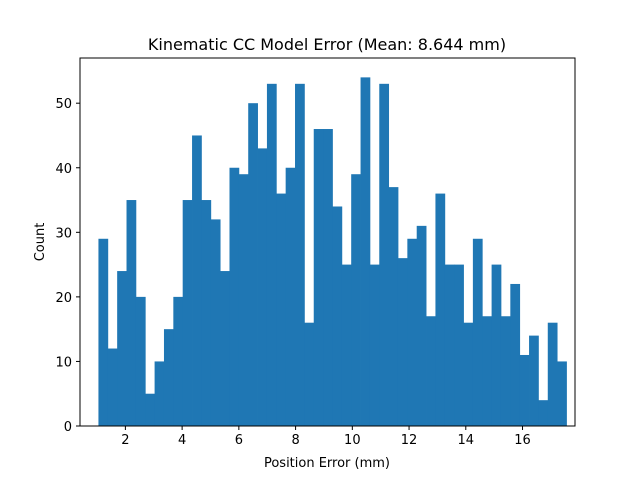 The image size is (639, 479). Describe the element at coordinates (295, 440) in the screenshot. I see `x-tick-label: 8` at that location.